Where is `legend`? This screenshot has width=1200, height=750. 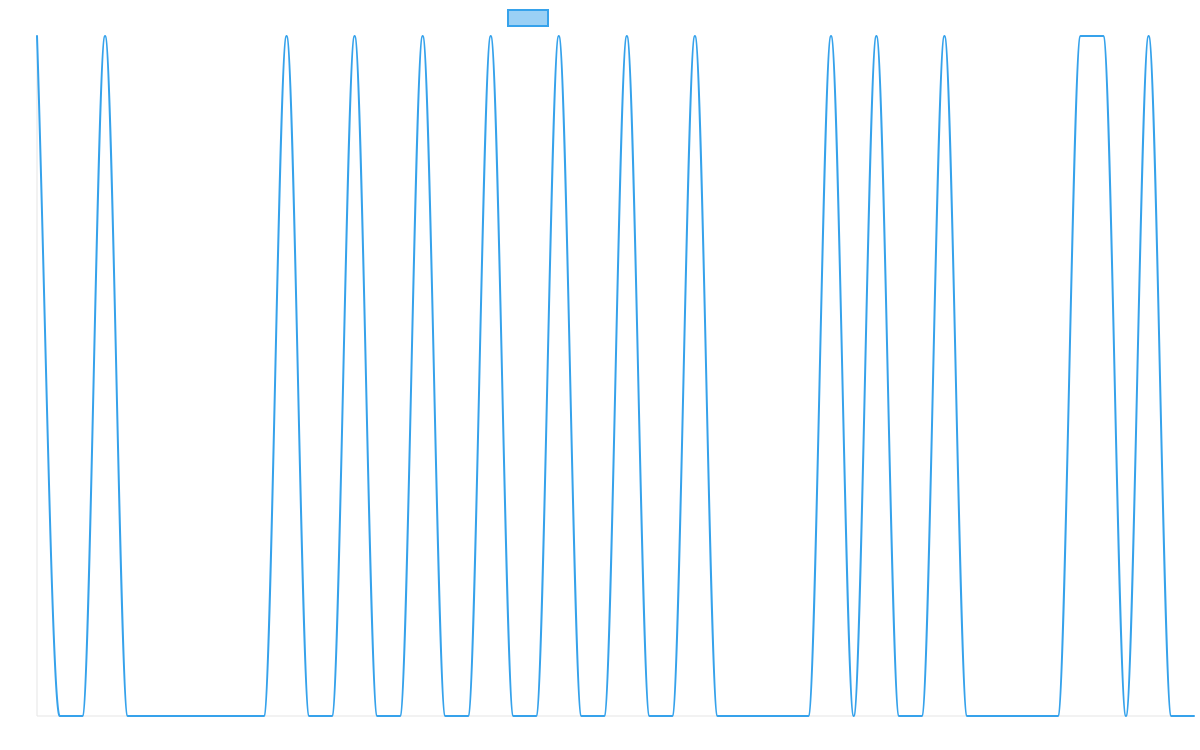 legend is located at coordinates (528, 18).